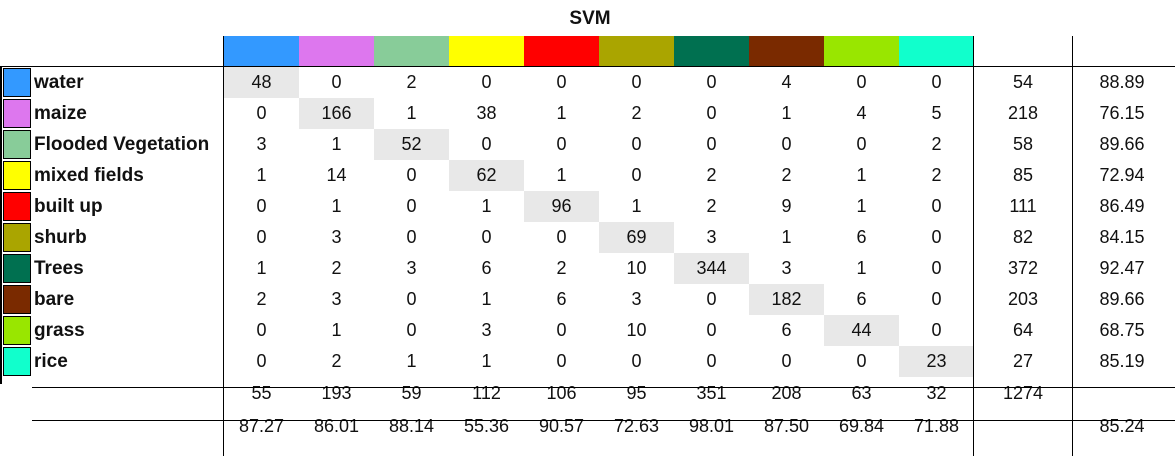 Image resolution: width=1175 pixels, height=456 pixels. What do you see at coordinates (486, 175) in the screenshot?
I see `matrix-cell: 62` at bounding box center [486, 175].